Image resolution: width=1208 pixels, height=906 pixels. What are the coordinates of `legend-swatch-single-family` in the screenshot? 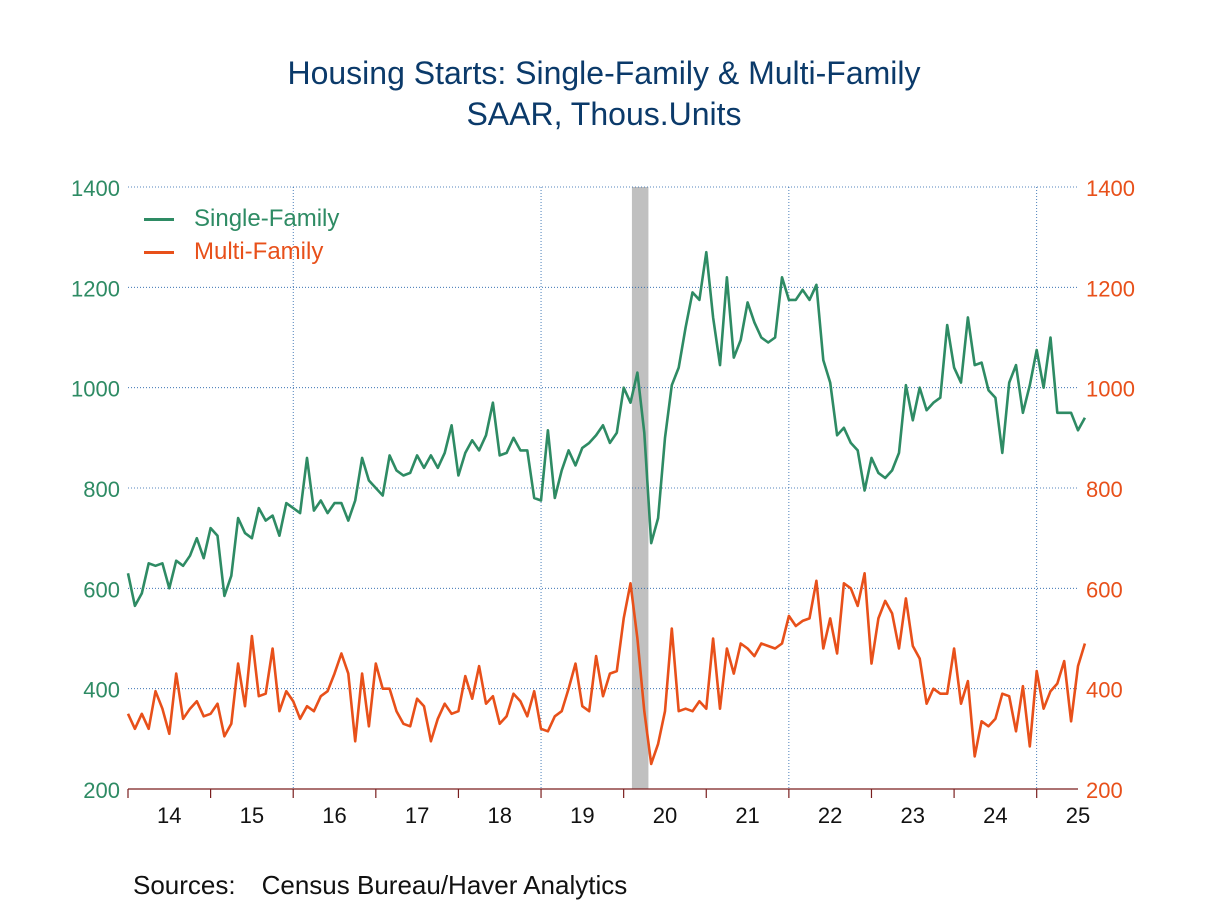 It's located at (159, 220).